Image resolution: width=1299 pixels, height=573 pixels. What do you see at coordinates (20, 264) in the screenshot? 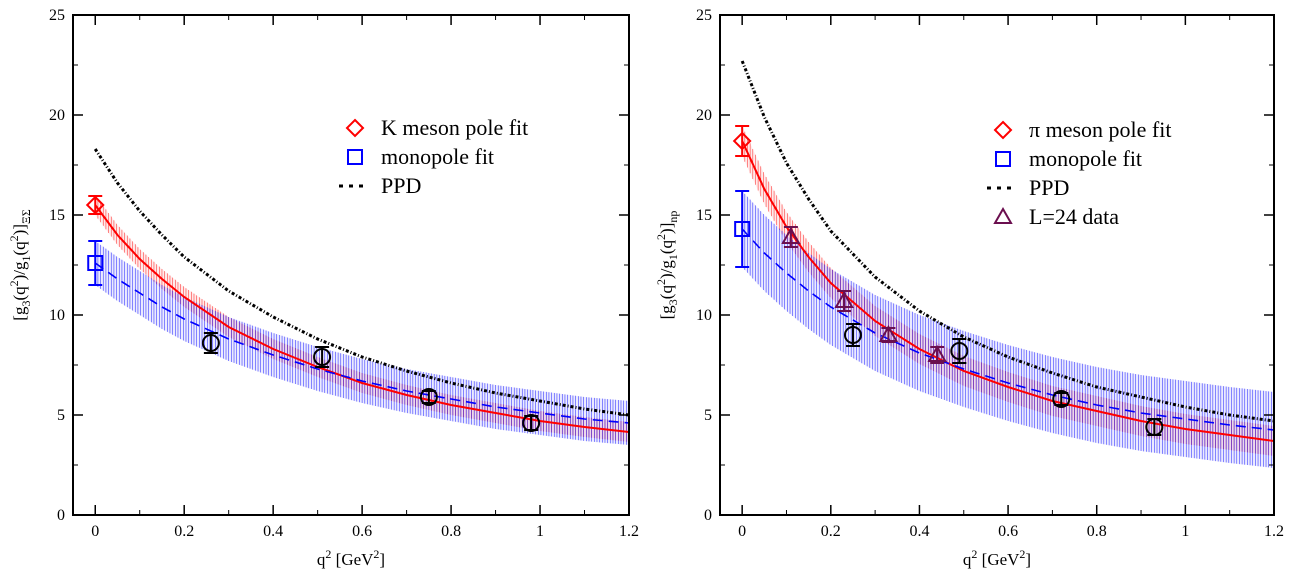
I see `y-axis-label: [g3(q2)/g1(q2)]ΞΣ` at bounding box center [20, 264].